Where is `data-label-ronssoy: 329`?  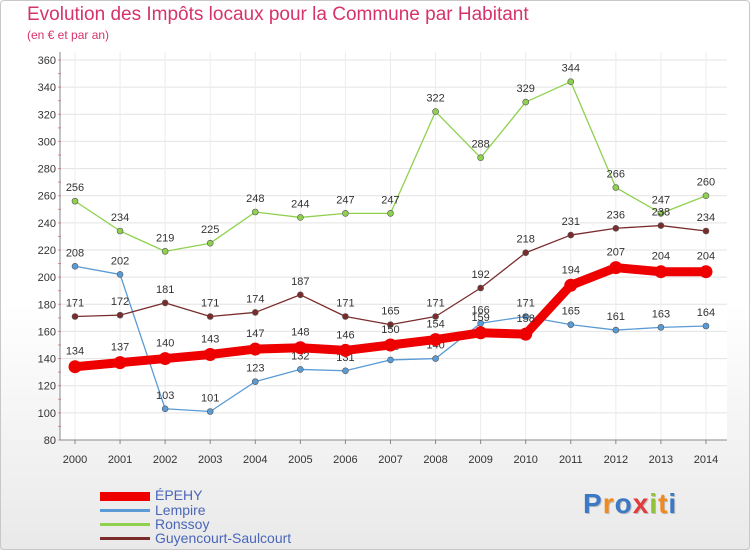
data-label-ronssoy: 329 is located at coordinates (526, 89).